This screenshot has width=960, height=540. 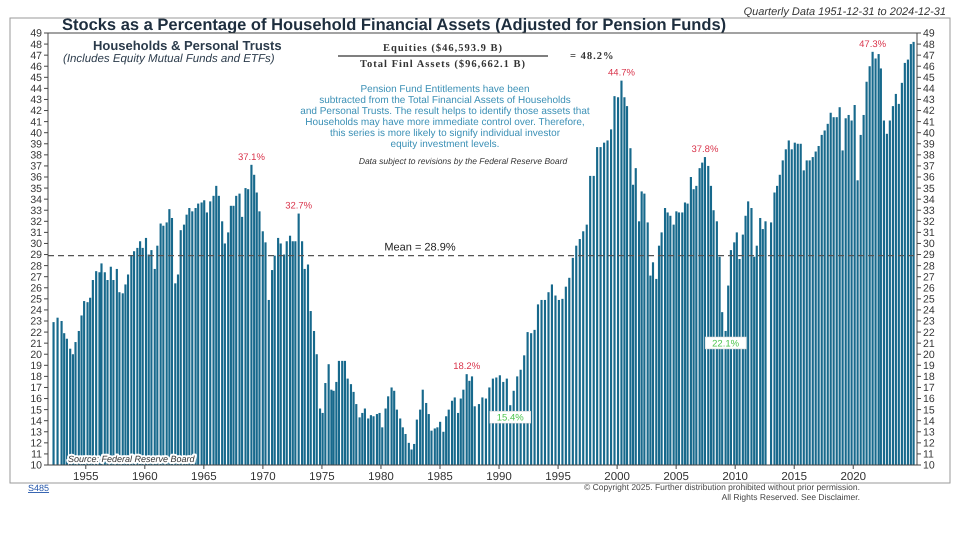 I want to click on y-tick-label: 26, so click(x=36, y=288).